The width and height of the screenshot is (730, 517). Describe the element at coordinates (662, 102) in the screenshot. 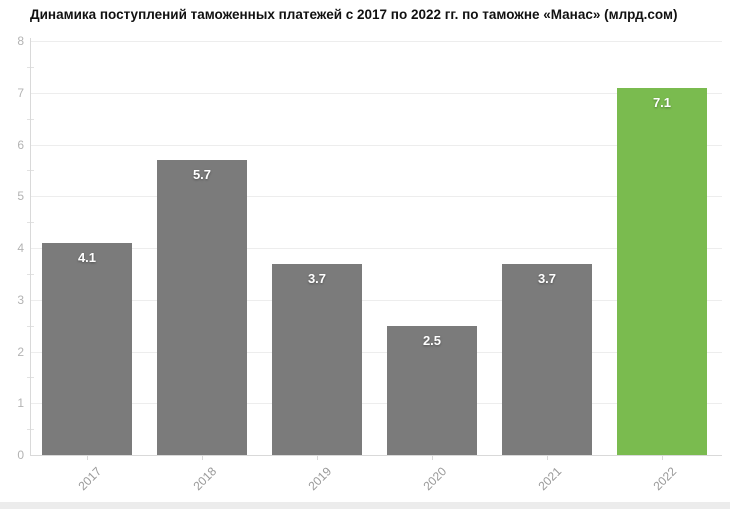

I see `bar-value-label-2022: 7.1` at that location.